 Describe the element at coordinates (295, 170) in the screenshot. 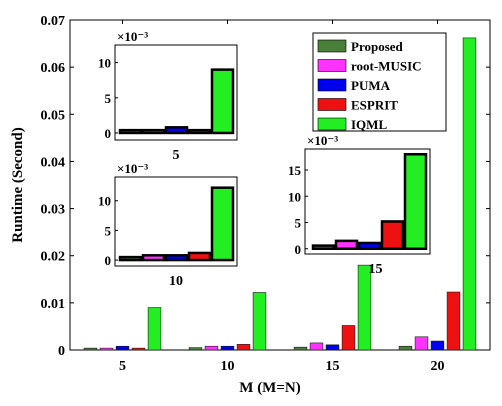

I see `inset-y-tick-label: 15` at that location.